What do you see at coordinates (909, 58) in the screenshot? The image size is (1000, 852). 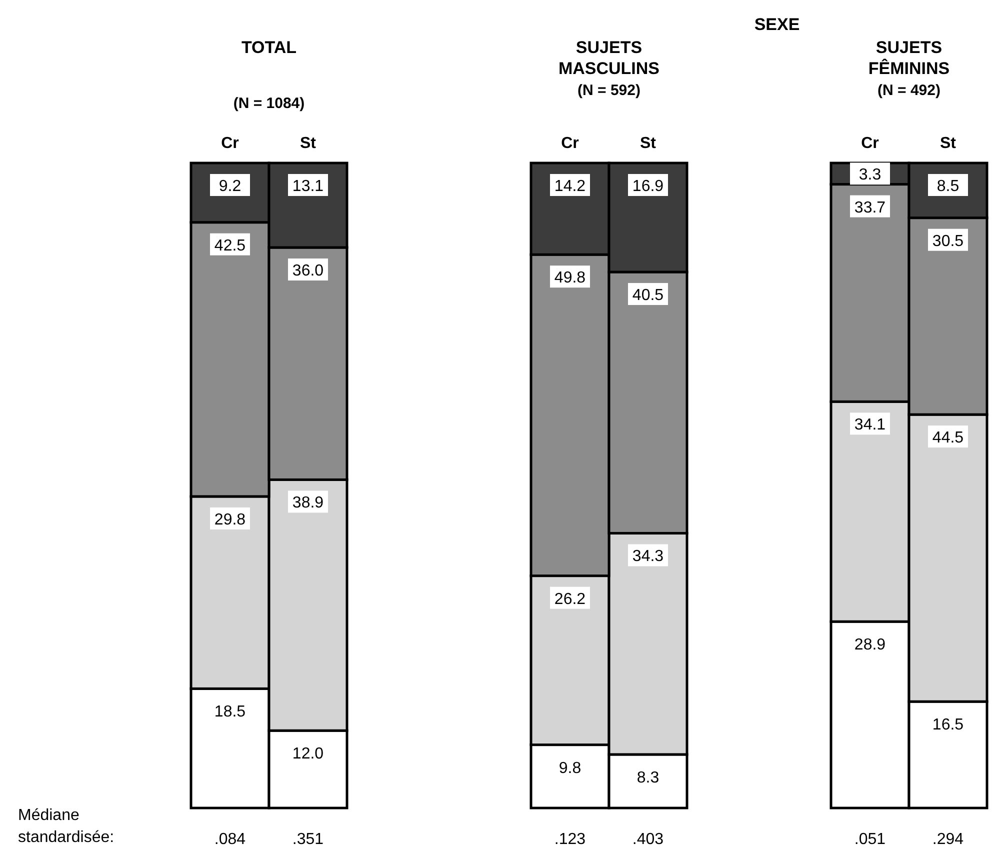 I see `chart-title: SUJETS FÊMININS` at bounding box center [909, 58].